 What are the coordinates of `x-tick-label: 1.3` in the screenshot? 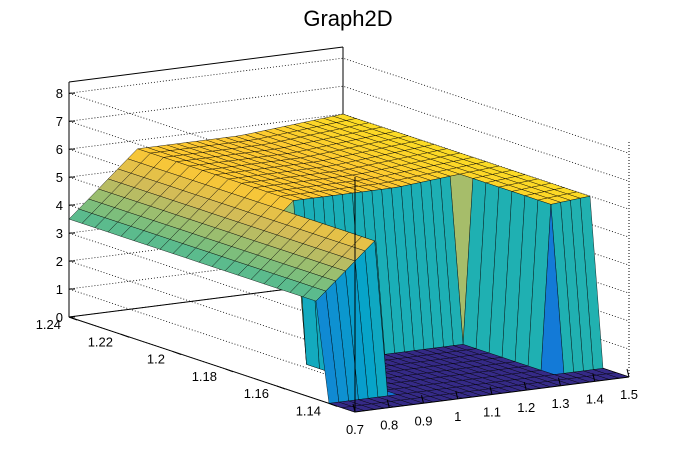 It's located at (560, 403).